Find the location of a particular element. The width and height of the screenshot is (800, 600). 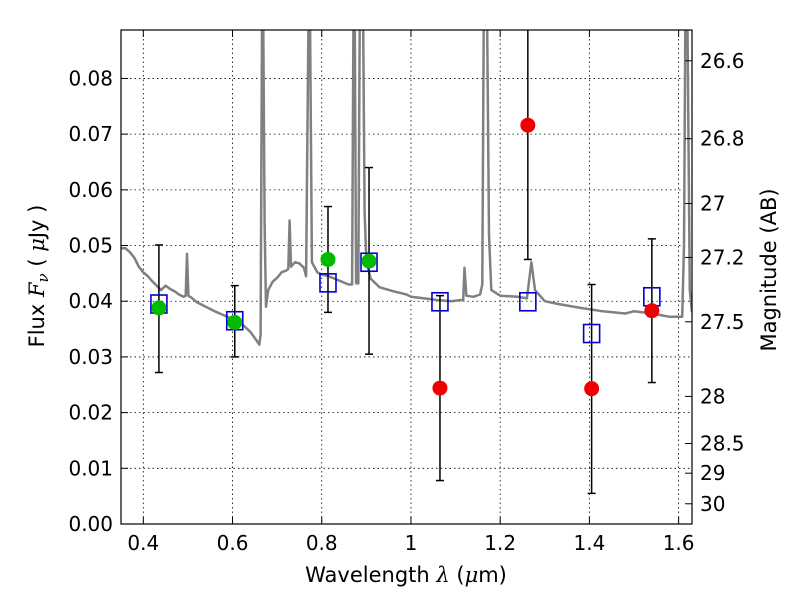

x-tick-label: 0.6 is located at coordinates (233, 543).